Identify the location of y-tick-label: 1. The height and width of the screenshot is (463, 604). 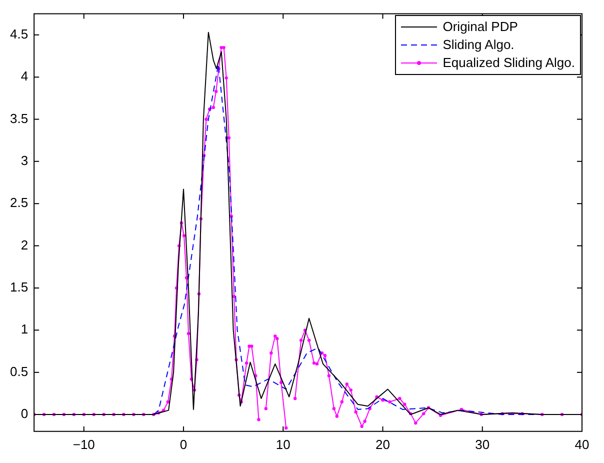
(24, 329).